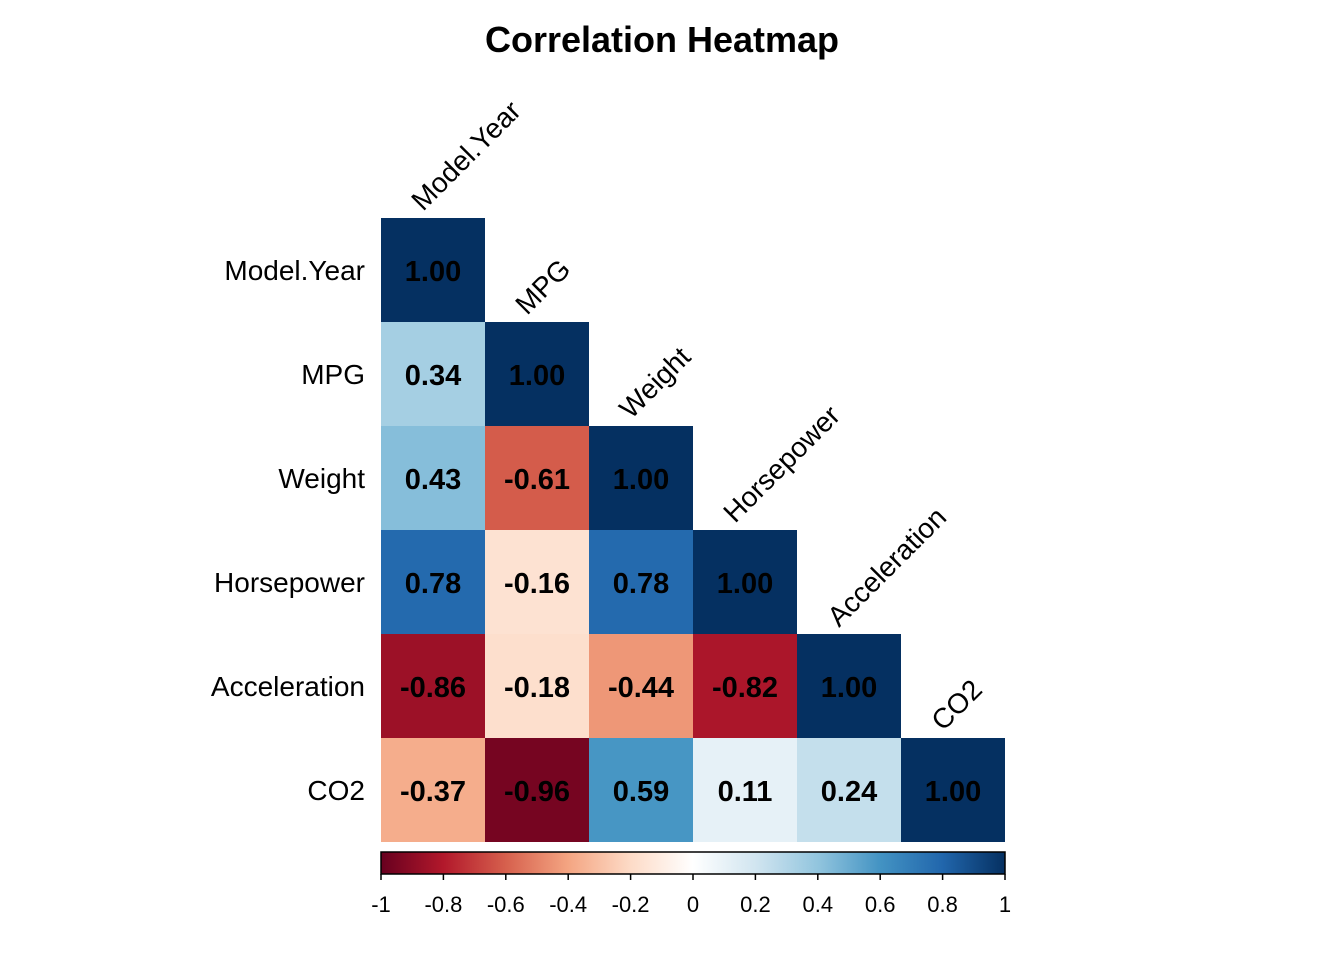 This screenshot has height=960, width=1344. What do you see at coordinates (381, 904) in the screenshot?
I see `color-bar-tick-label: -1` at bounding box center [381, 904].